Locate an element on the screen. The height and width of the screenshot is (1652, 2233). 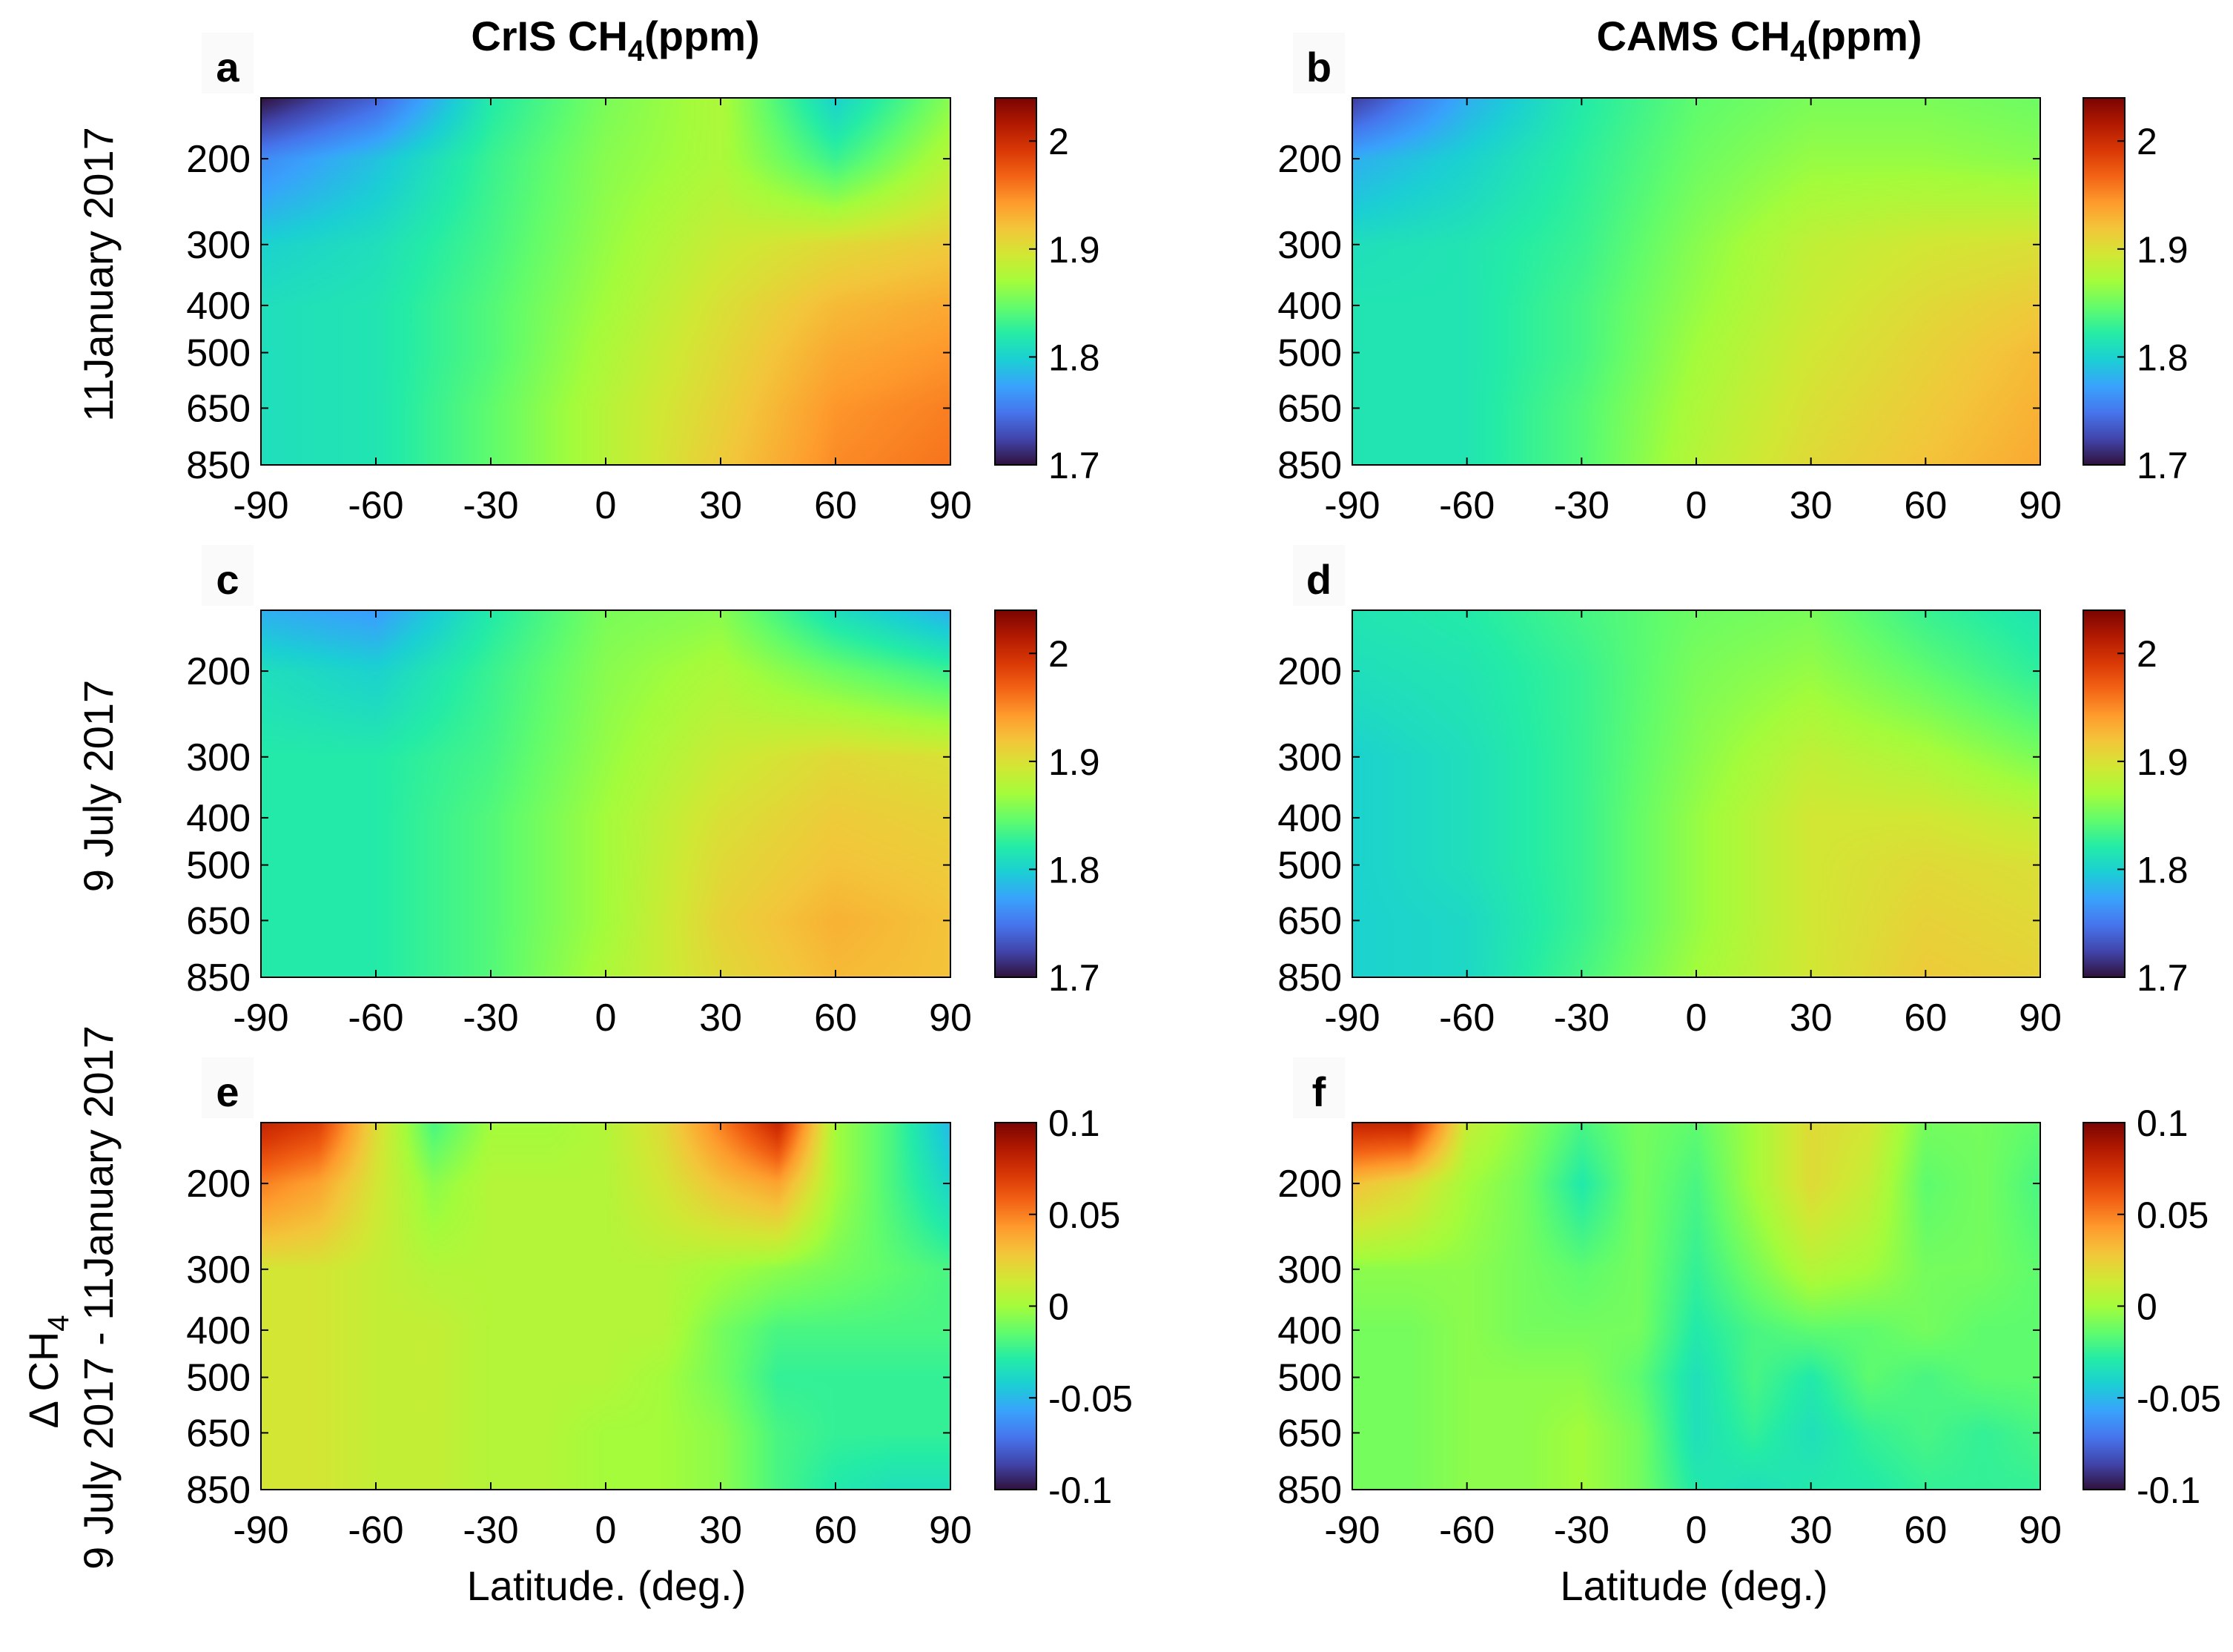
panel-letter-c: c is located at coordinates (227, 579).